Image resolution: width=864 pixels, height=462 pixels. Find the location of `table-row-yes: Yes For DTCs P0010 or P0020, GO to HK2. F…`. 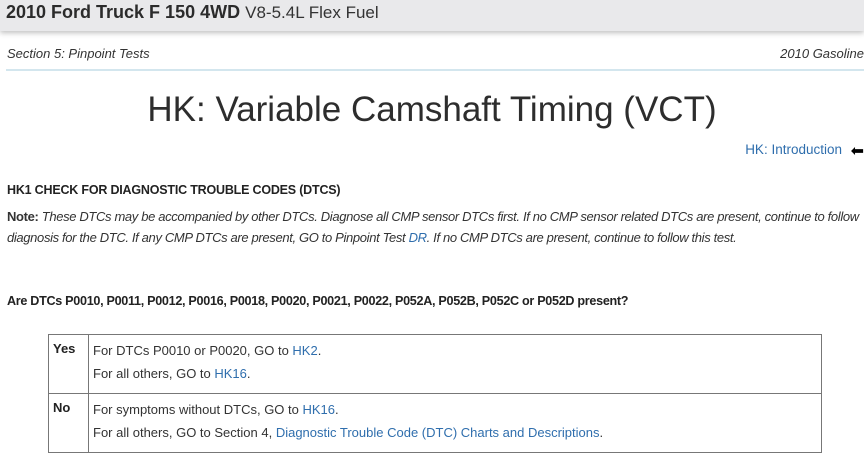

table-row-yes: Yes For DTCs P0010 or P0020, GO to HK2. F… is located at coordinates (435, 364).